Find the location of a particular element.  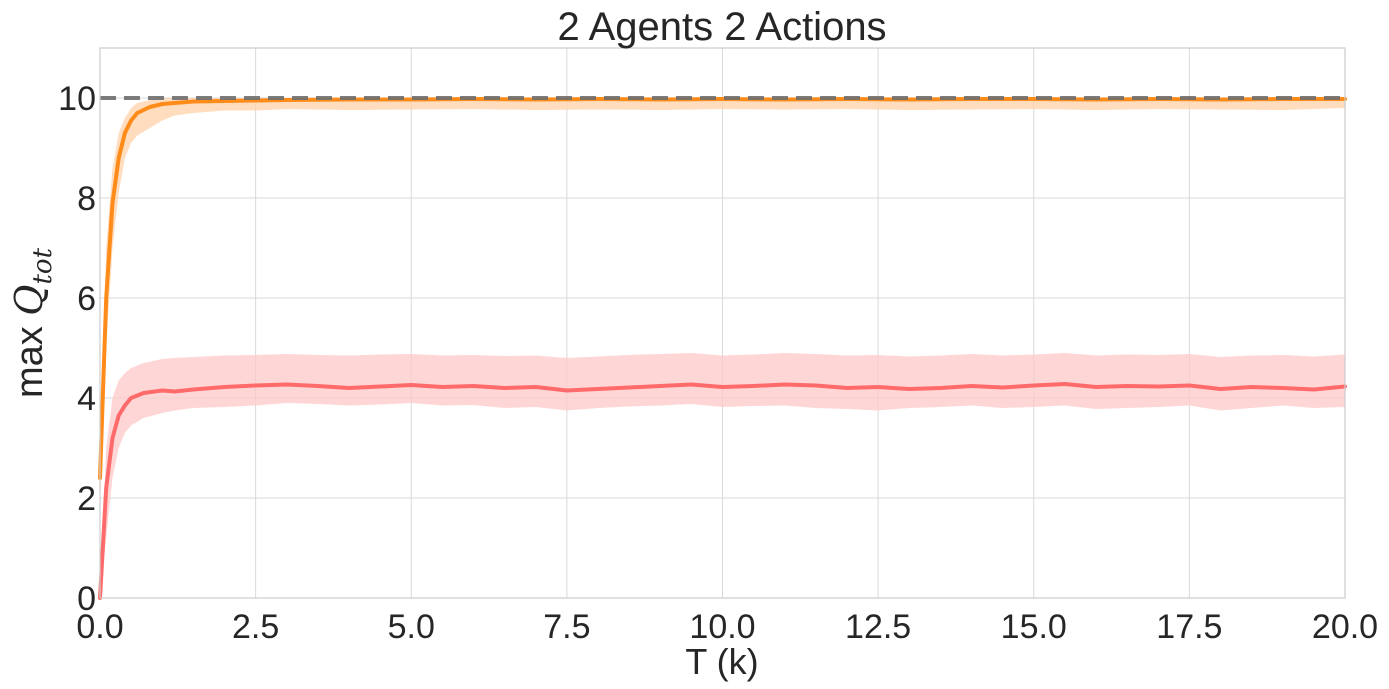

chart-title: 2 Agents 2 Actions is located at coordinates (721, 27).